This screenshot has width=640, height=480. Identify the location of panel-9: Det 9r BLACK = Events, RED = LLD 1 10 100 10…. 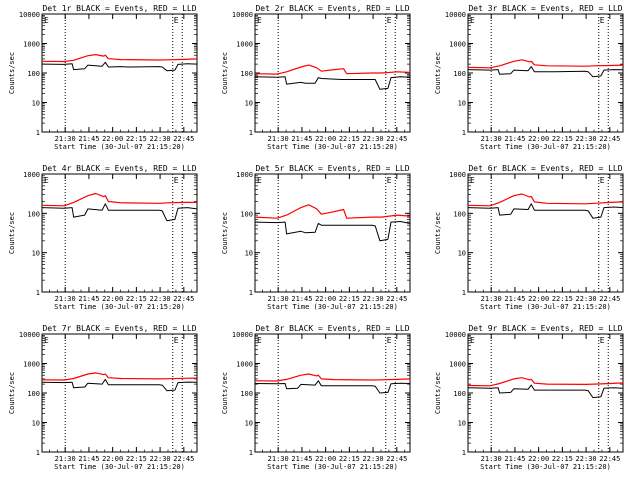
(529, 397).